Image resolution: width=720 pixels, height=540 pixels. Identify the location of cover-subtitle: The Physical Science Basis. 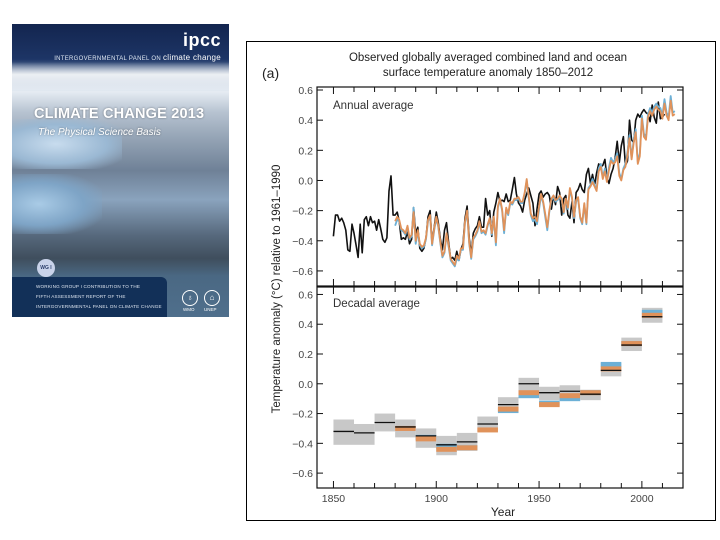
(99, 132).